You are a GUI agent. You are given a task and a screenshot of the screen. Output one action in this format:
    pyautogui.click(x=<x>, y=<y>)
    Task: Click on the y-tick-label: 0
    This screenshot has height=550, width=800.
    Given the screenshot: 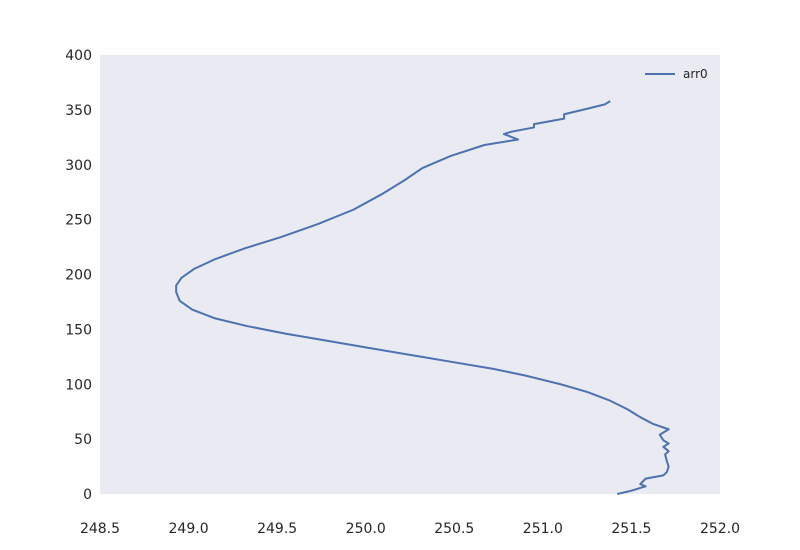 What is the action you would take?
    pyautogui.click(x=87, y=495)
    